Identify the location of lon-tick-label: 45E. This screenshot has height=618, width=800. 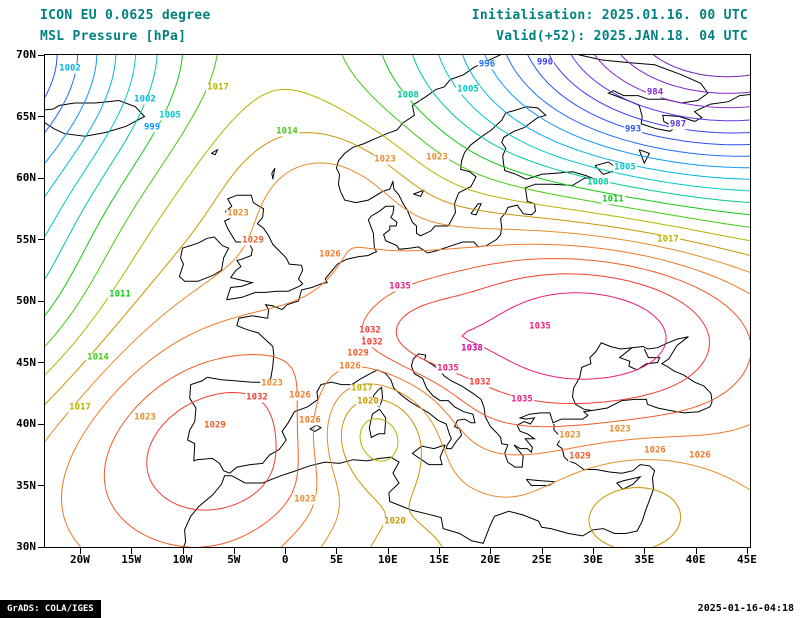
(746, 559).